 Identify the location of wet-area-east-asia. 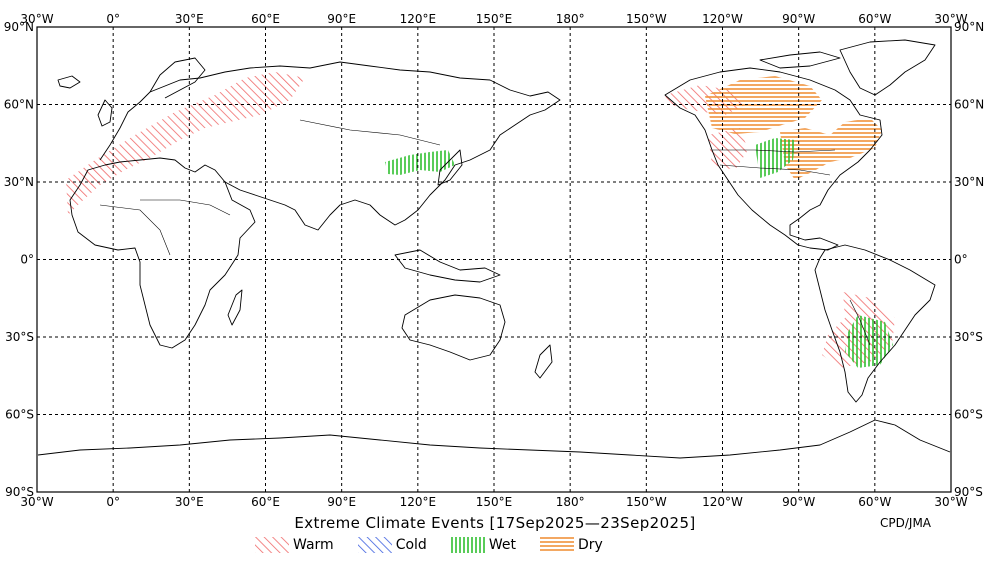
(420, 162).